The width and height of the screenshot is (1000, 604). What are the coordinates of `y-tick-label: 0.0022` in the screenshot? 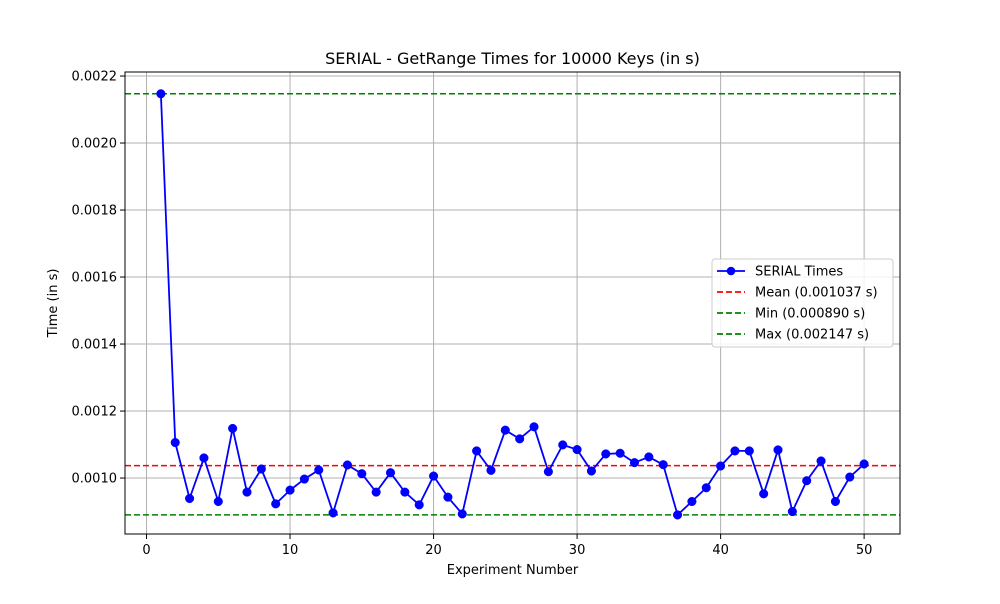 It's located at (95, 77).